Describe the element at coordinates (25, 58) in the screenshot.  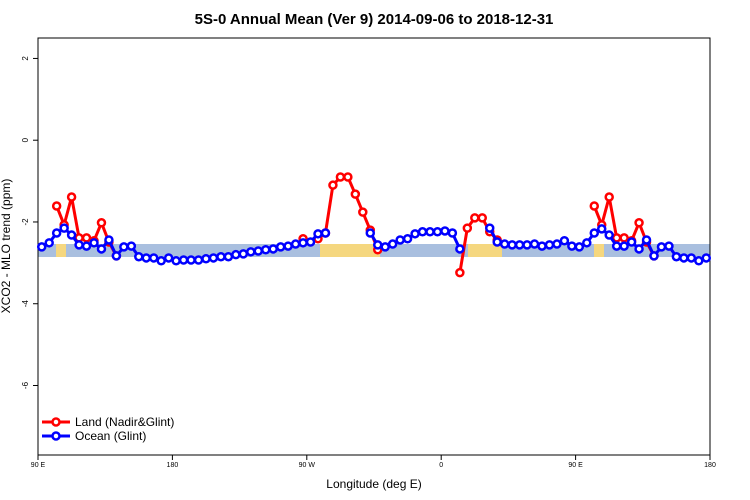
I see `y-tick-label: 2` at that location.